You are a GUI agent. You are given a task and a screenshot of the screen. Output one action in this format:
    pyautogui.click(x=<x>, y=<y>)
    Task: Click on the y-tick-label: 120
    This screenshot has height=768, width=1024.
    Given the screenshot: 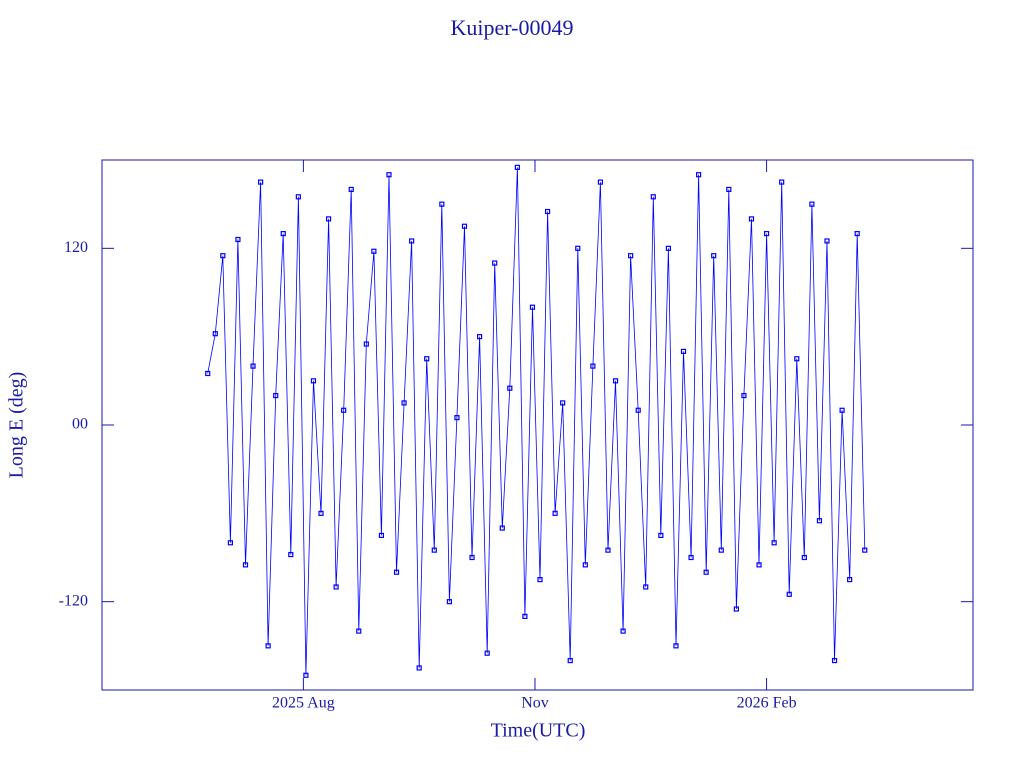 What is the action you would take?
    pyautogui.click(x=76, y=247)
    